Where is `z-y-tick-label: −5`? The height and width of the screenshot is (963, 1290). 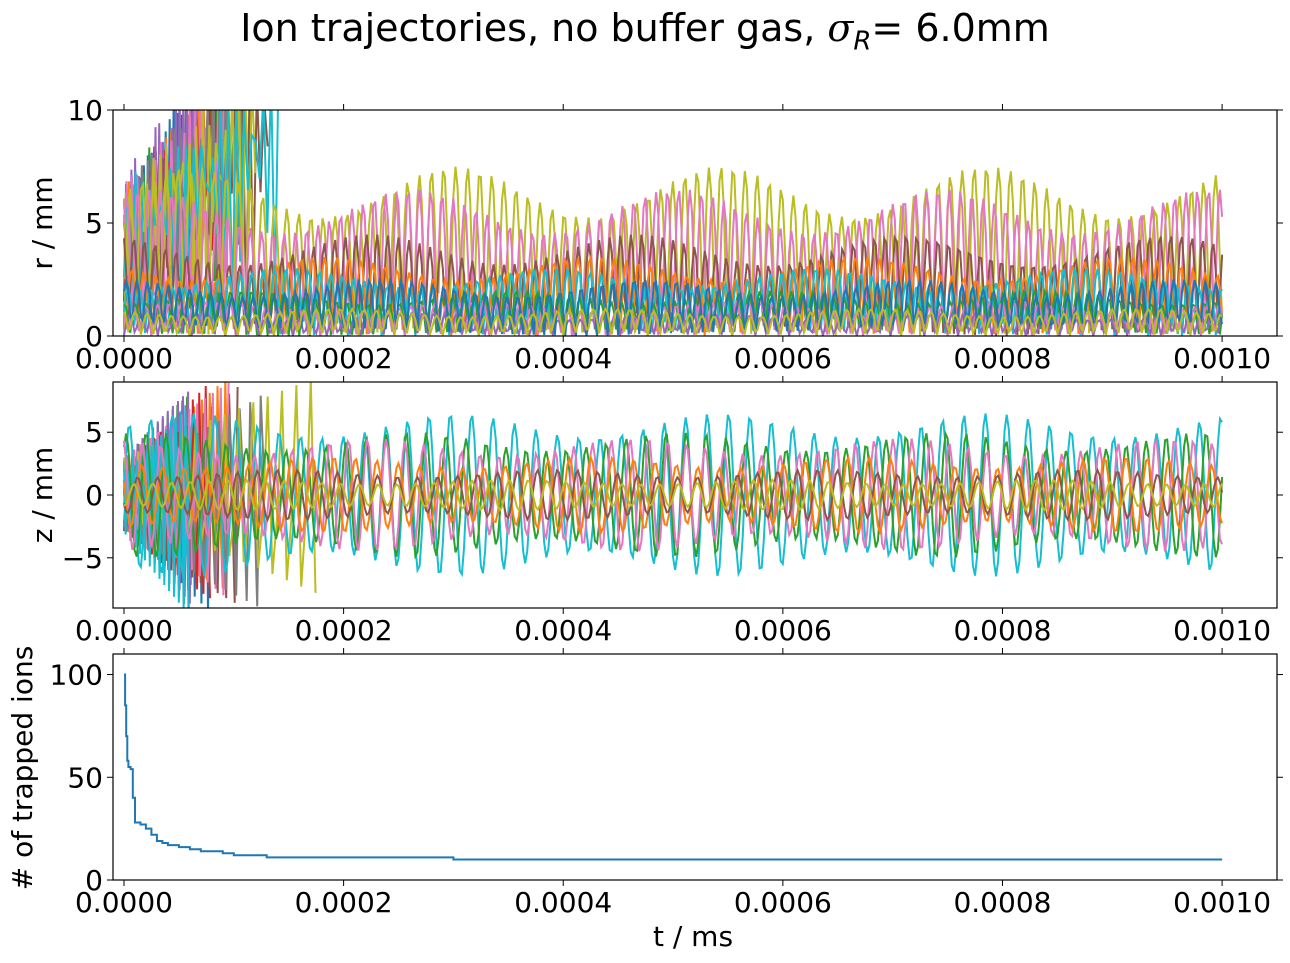
z-y-tick-label: −5 is located at coordinates (82, 558).